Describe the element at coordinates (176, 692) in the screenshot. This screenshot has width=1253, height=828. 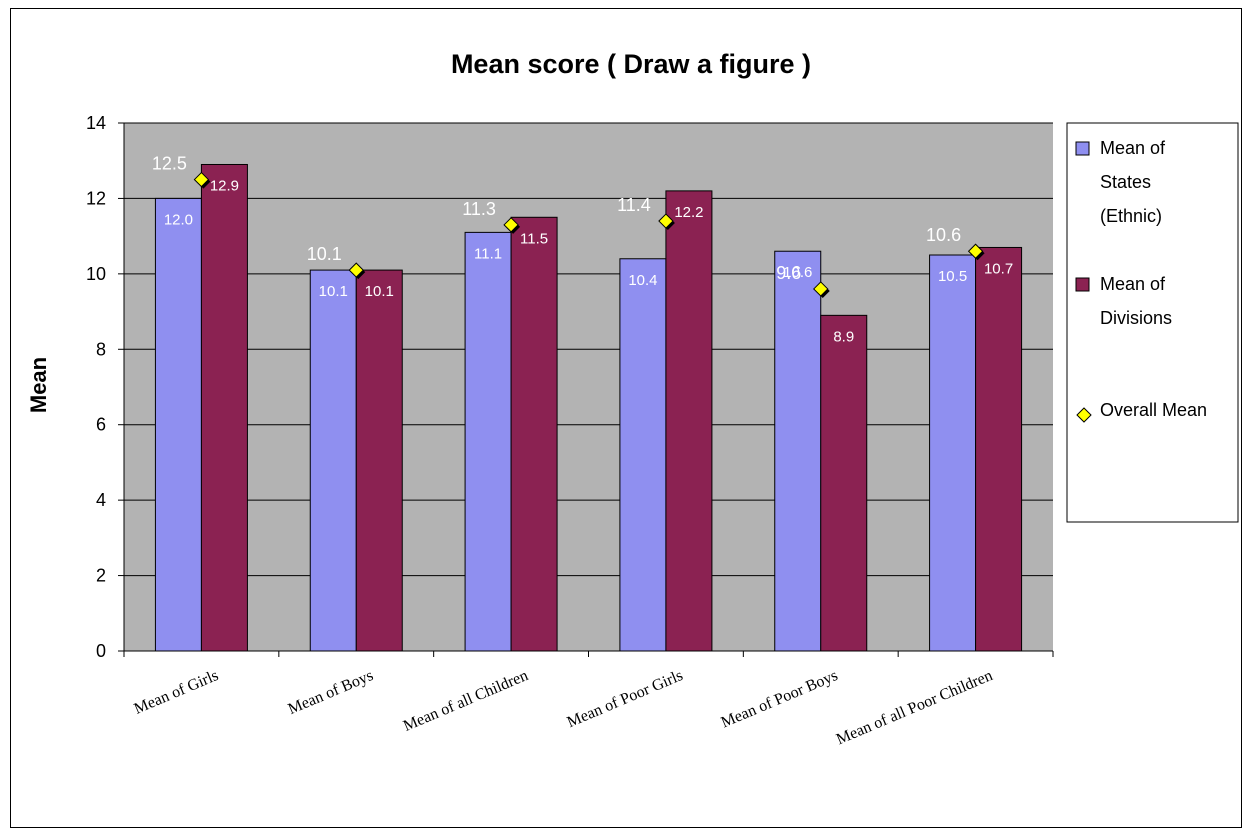
I see `x-tick-label: Mean of Girls` at that location.